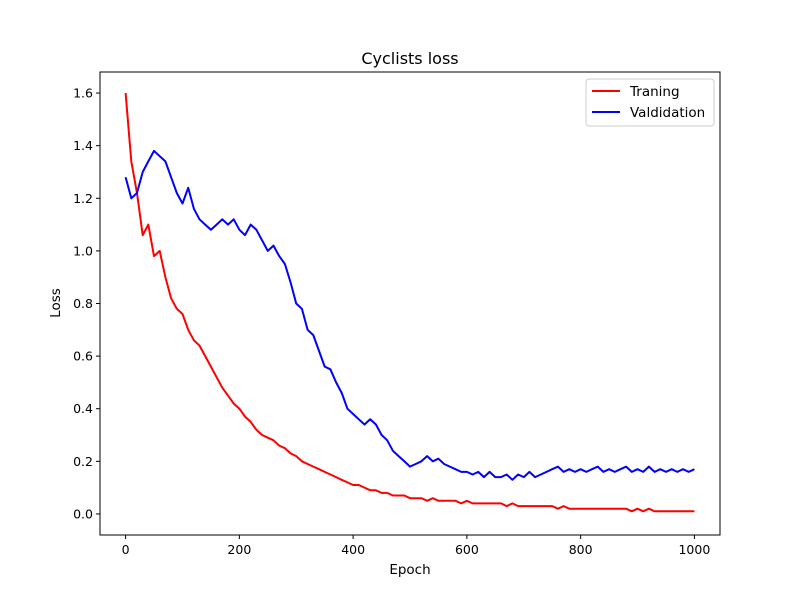 This screenshot has width=800, height=600. What do you see at coordinates (467, 549) in the screenshot?
I see `x-tick-label: 600` at bounding box center [467, 549].